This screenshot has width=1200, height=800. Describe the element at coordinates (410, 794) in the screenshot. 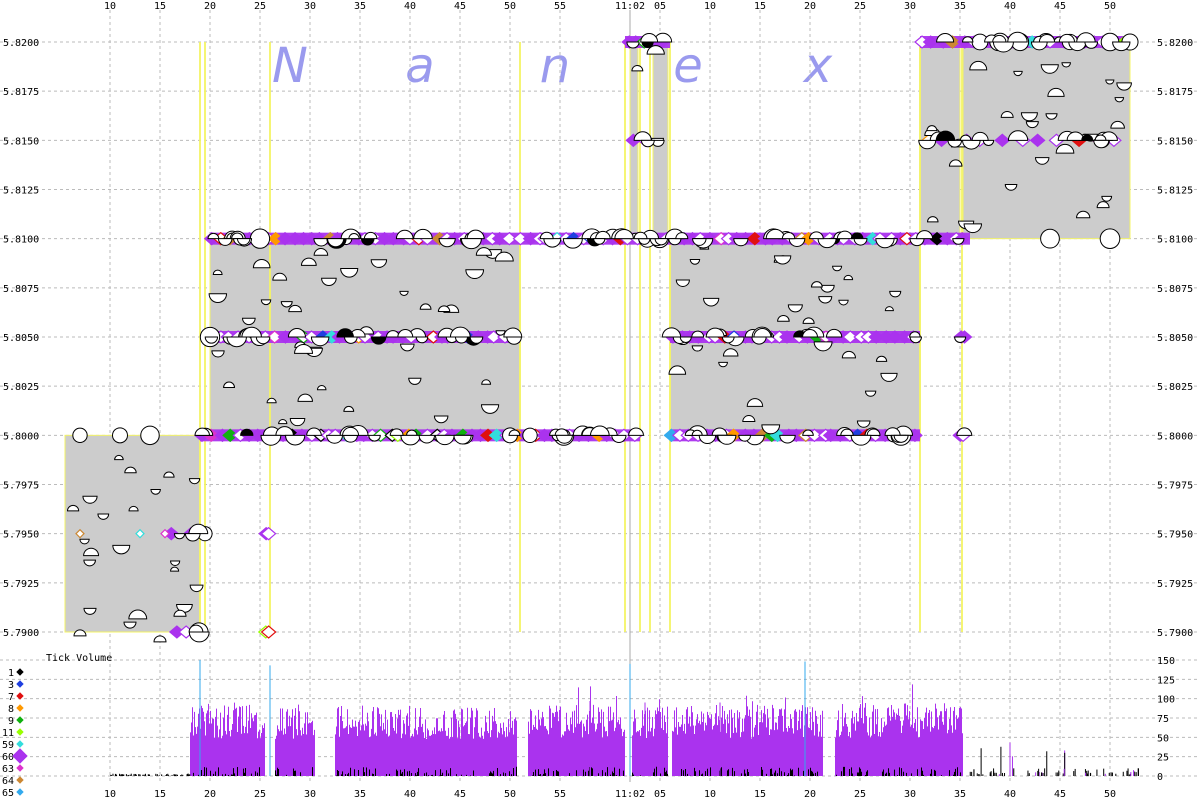

I see `time-tick-label-bottom: 40` at that location.